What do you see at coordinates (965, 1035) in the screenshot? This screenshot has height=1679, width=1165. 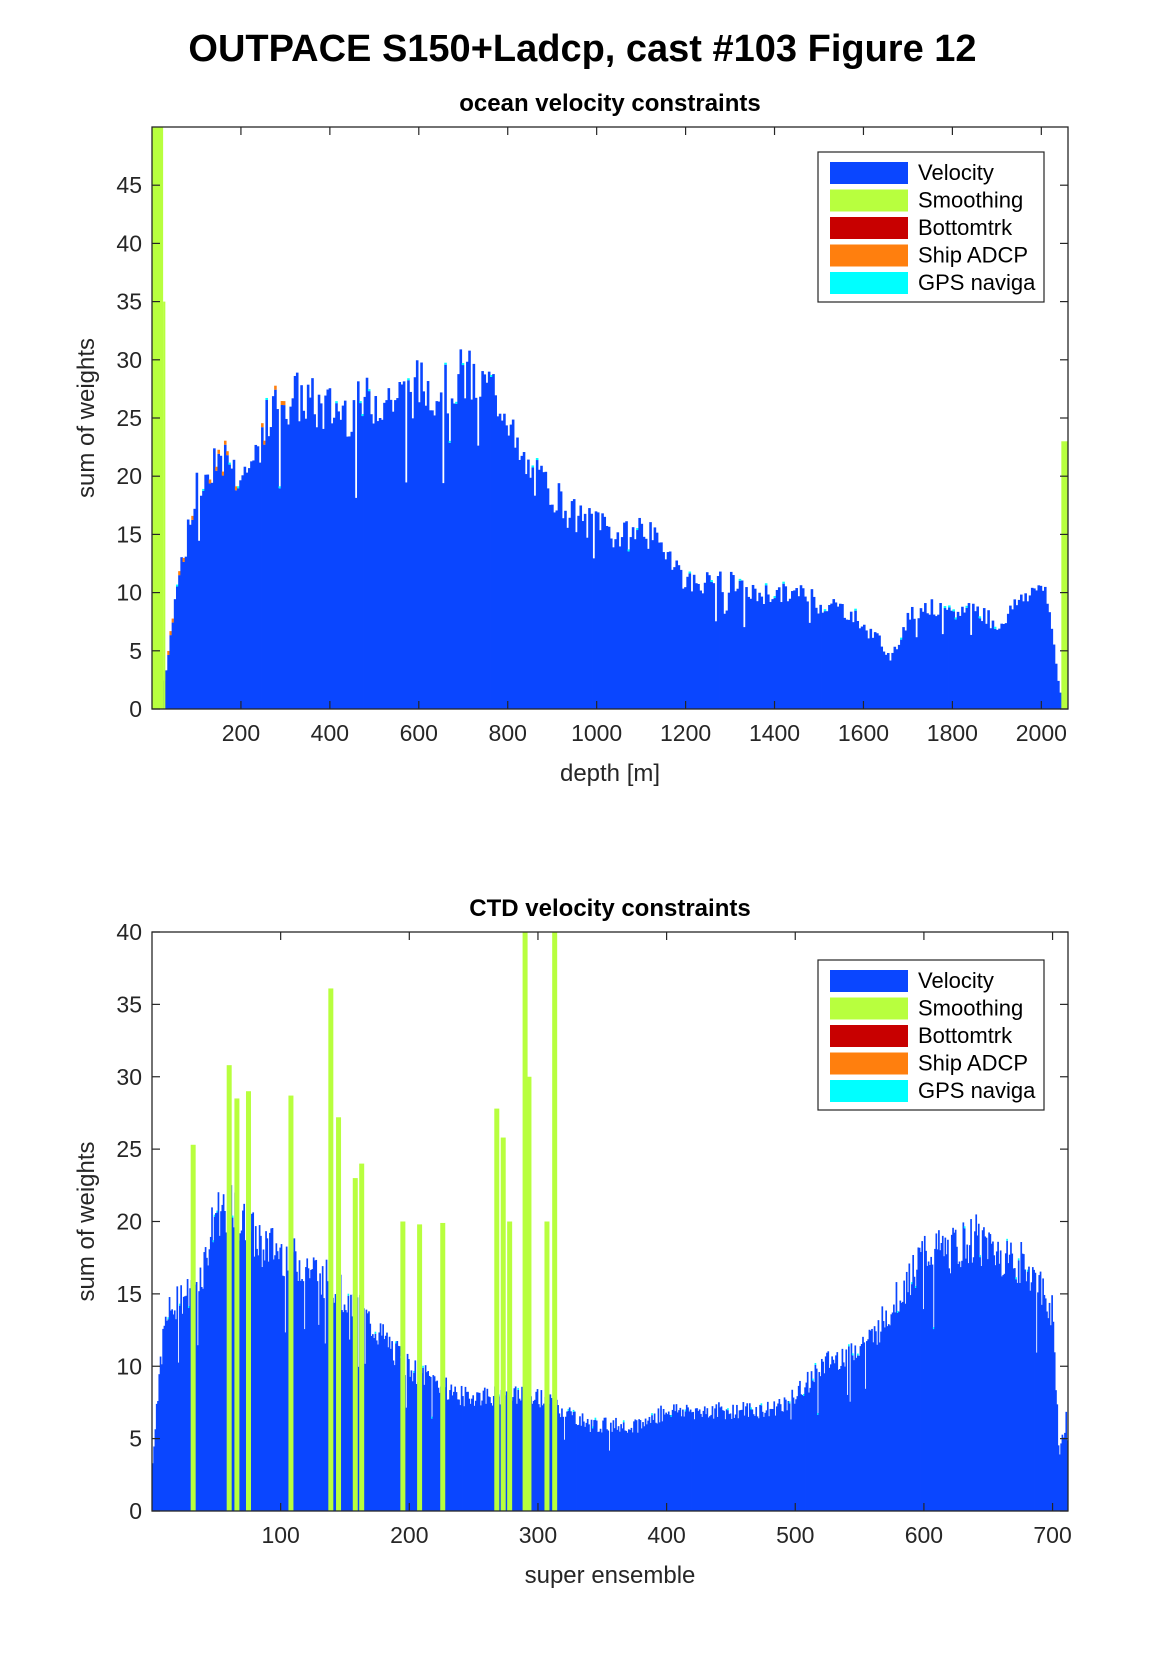 I see `legend-label: Bottomtrk` at bounding box center [965, 1035].